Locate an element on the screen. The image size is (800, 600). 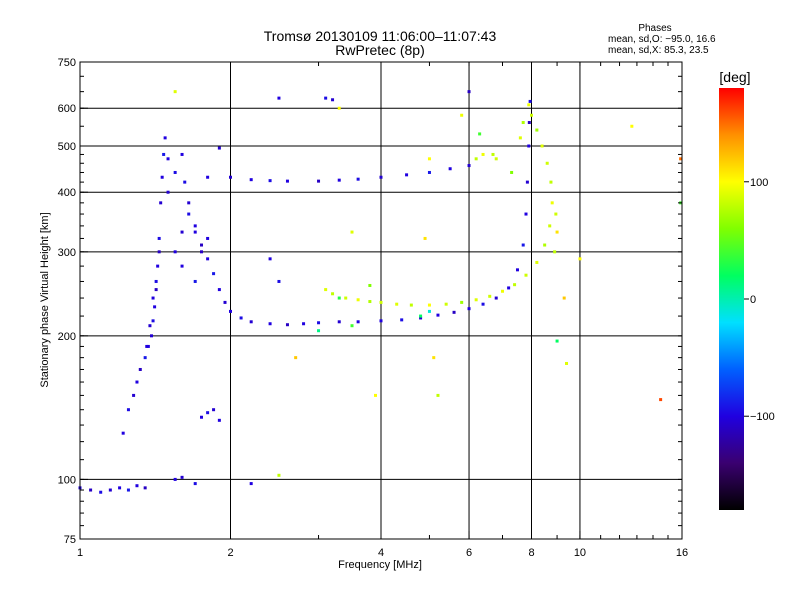
y-tick-label: 400 is located at coordinates (67, 193).